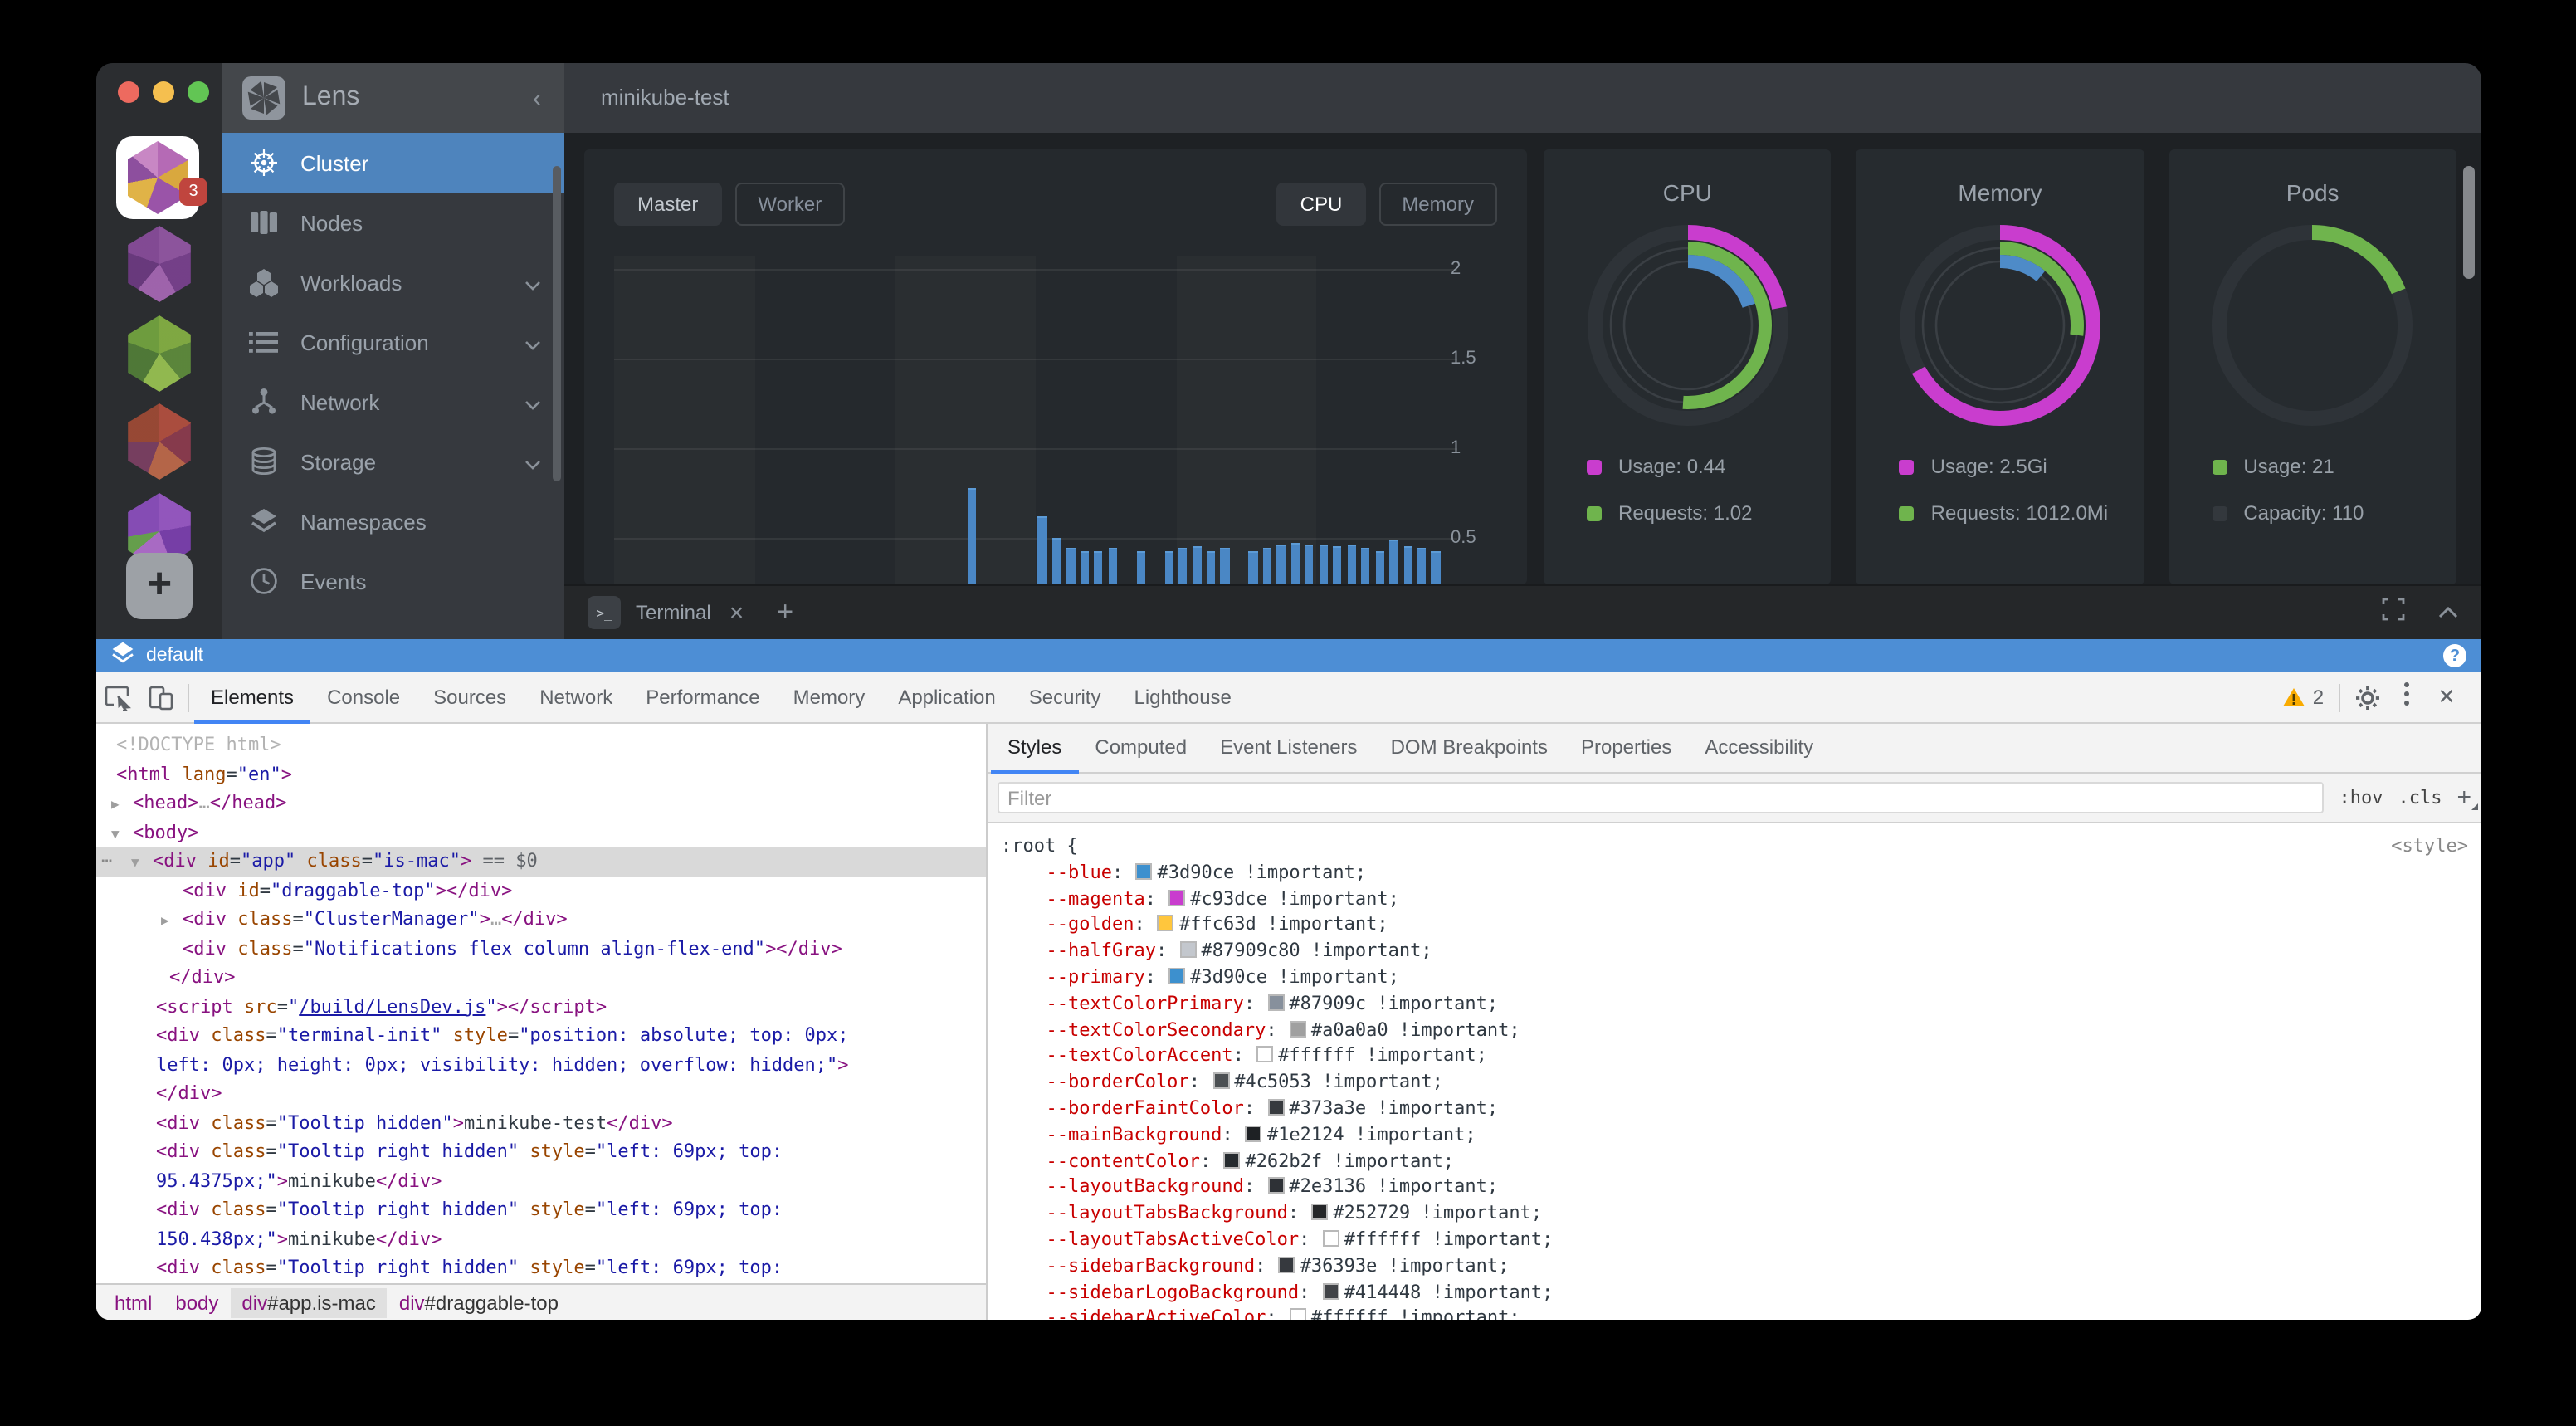 This screenshot has height=1426, width=2576. What do you see at coordinates (393, 342) in the screenshot?
I see `sidebar-item-configuration: Configuration` at bounding box center [393, 342].